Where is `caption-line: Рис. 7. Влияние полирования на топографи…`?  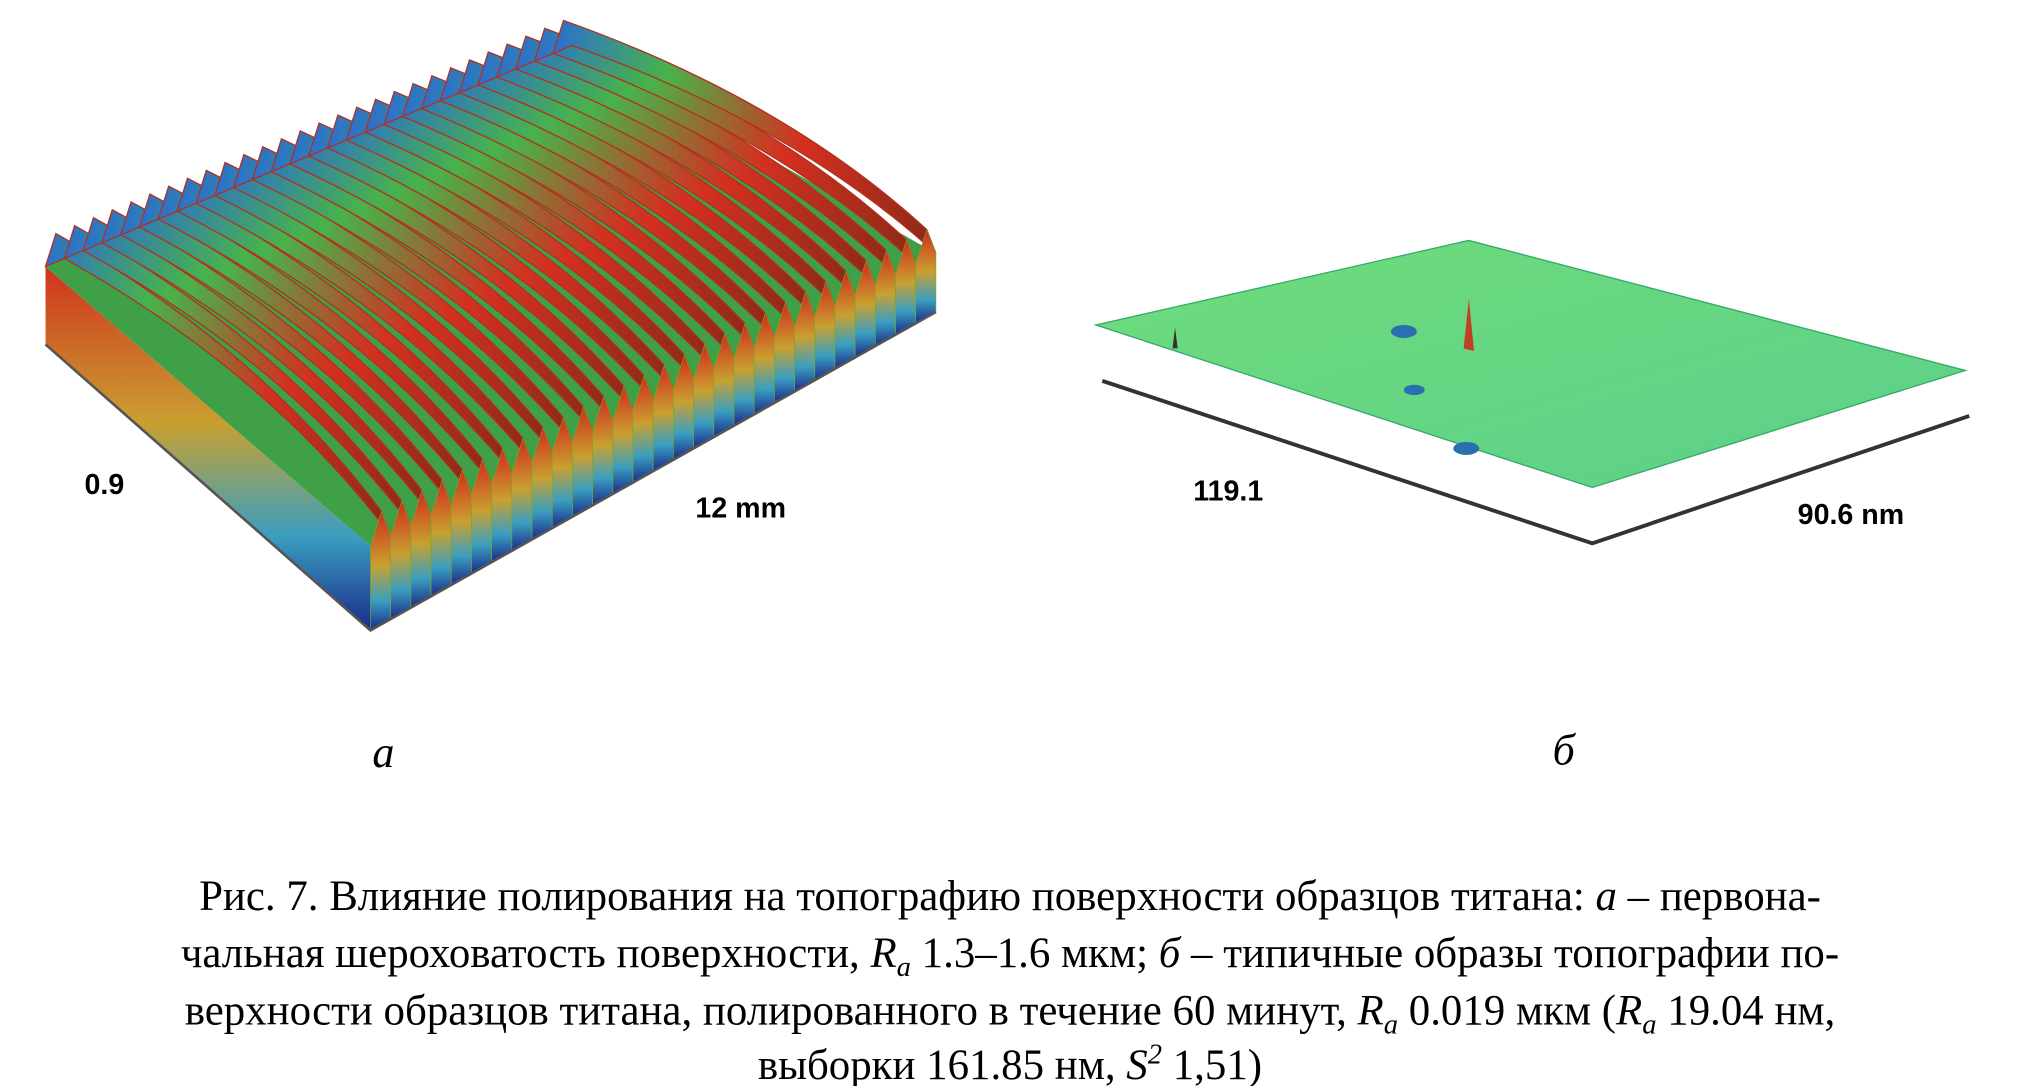 caption-line: Рис. 7. Влияние полирования на топографи… is located at coordinates (1010, 896).